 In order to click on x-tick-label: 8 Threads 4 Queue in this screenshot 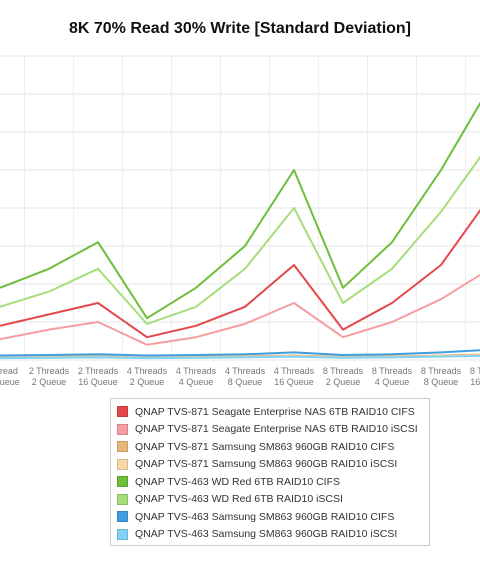, I will do `click(392, 376)`.